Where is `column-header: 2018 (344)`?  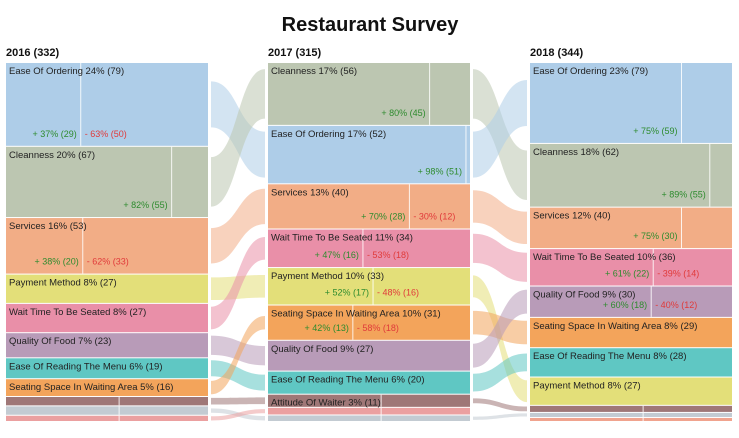 column-header: 2018 (344) is located at coordinates (557, 53).